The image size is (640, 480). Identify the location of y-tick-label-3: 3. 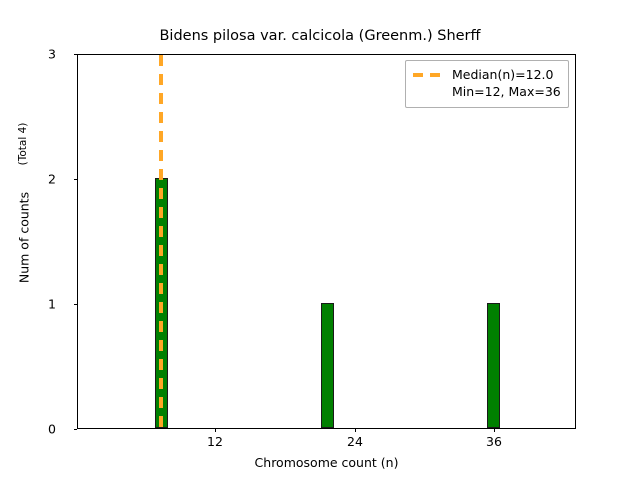
(52, 54).